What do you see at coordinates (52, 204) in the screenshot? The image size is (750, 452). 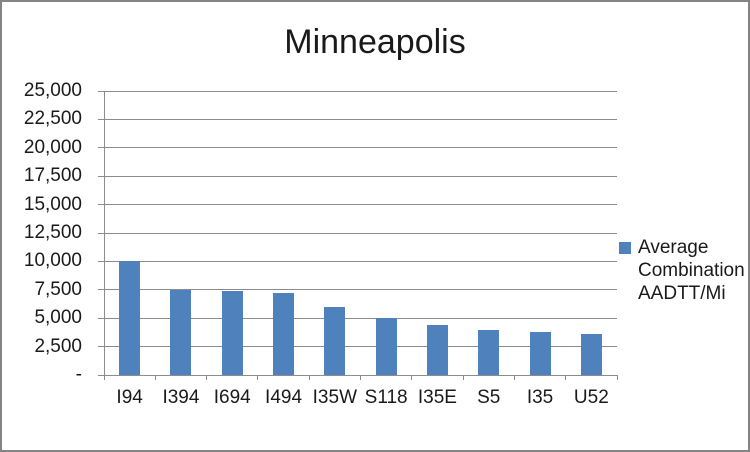 I see `y-tick-label: 15,000` at bounding box center [52, 204].